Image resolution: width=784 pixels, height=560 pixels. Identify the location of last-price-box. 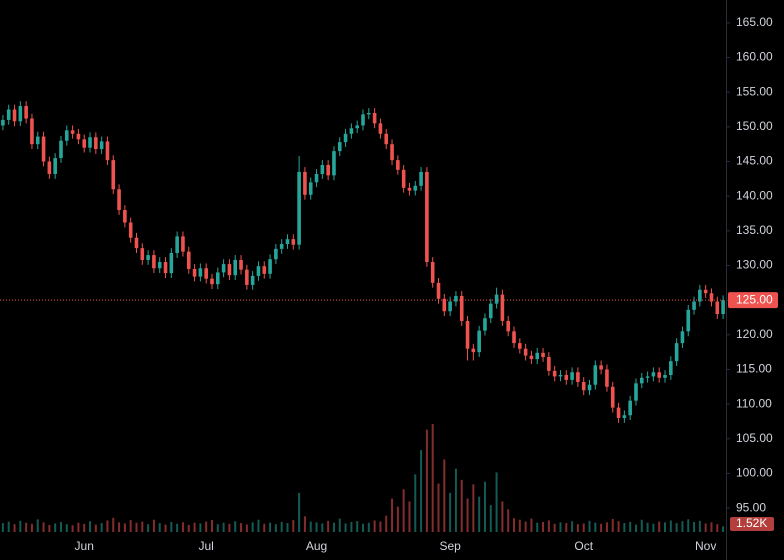
(753, 300).